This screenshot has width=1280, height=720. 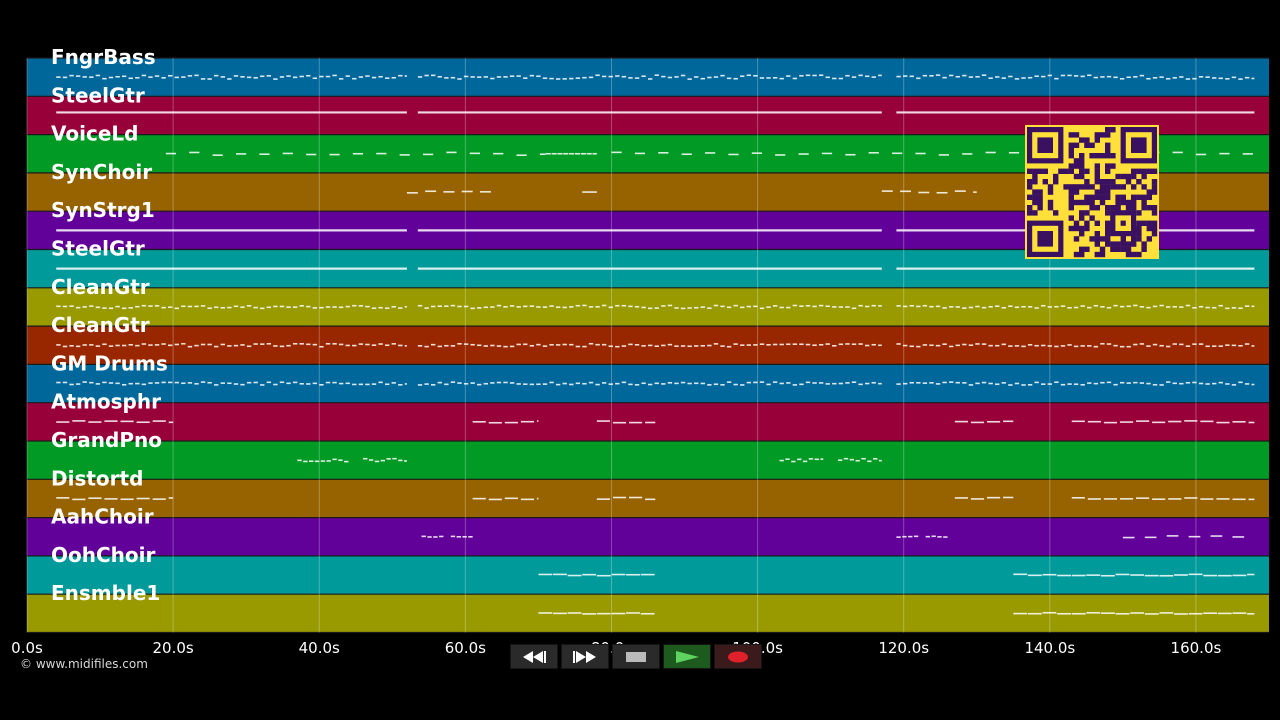 I want to click on time-tick-label: 40.0s, so click(x=319, y=648).